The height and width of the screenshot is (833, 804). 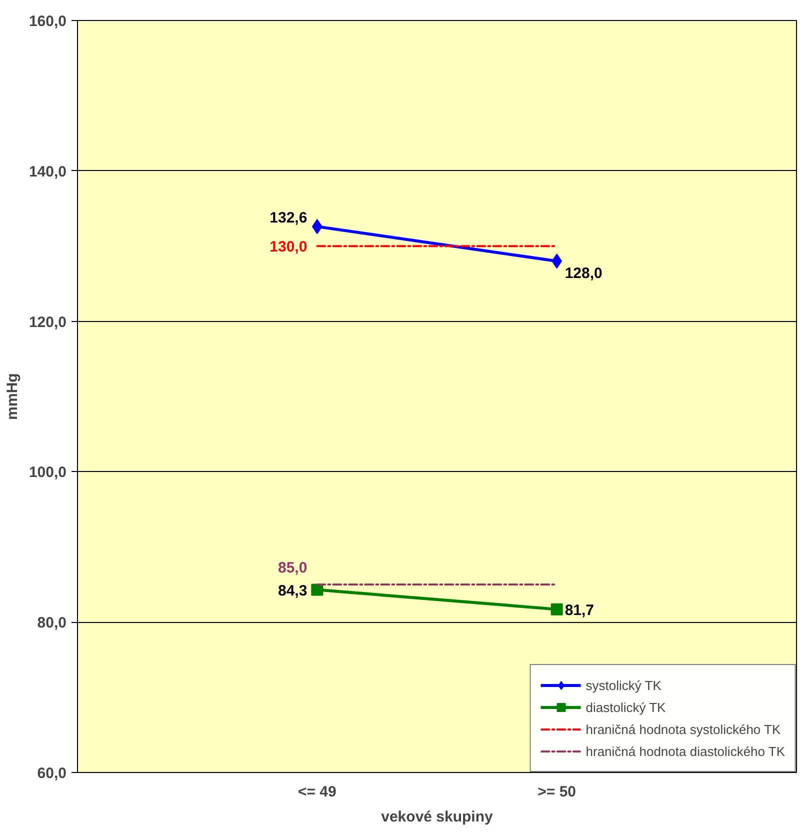 I want to click on data-label: 128,0, so click(x=583, y=273).